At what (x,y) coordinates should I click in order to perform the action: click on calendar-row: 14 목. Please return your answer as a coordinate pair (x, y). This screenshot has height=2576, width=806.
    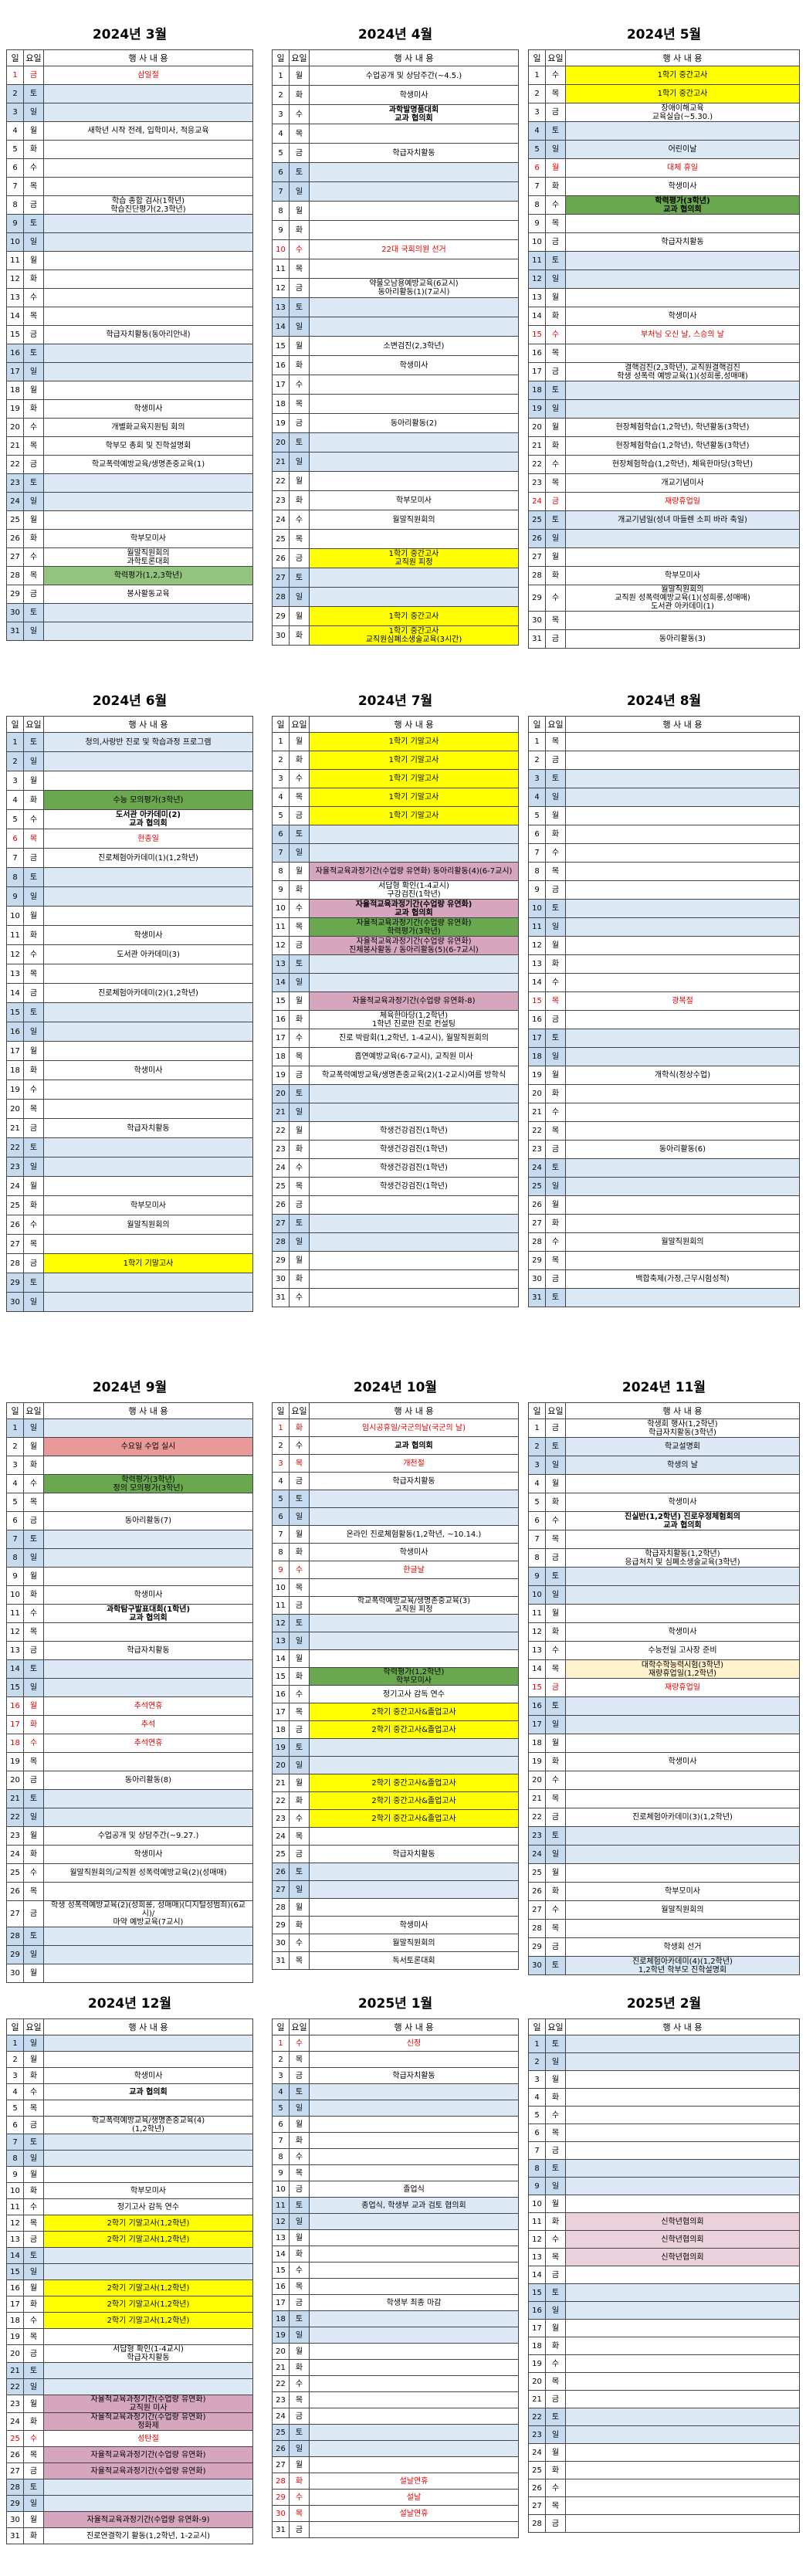
    Looking at the image, I should click on (129, 316).